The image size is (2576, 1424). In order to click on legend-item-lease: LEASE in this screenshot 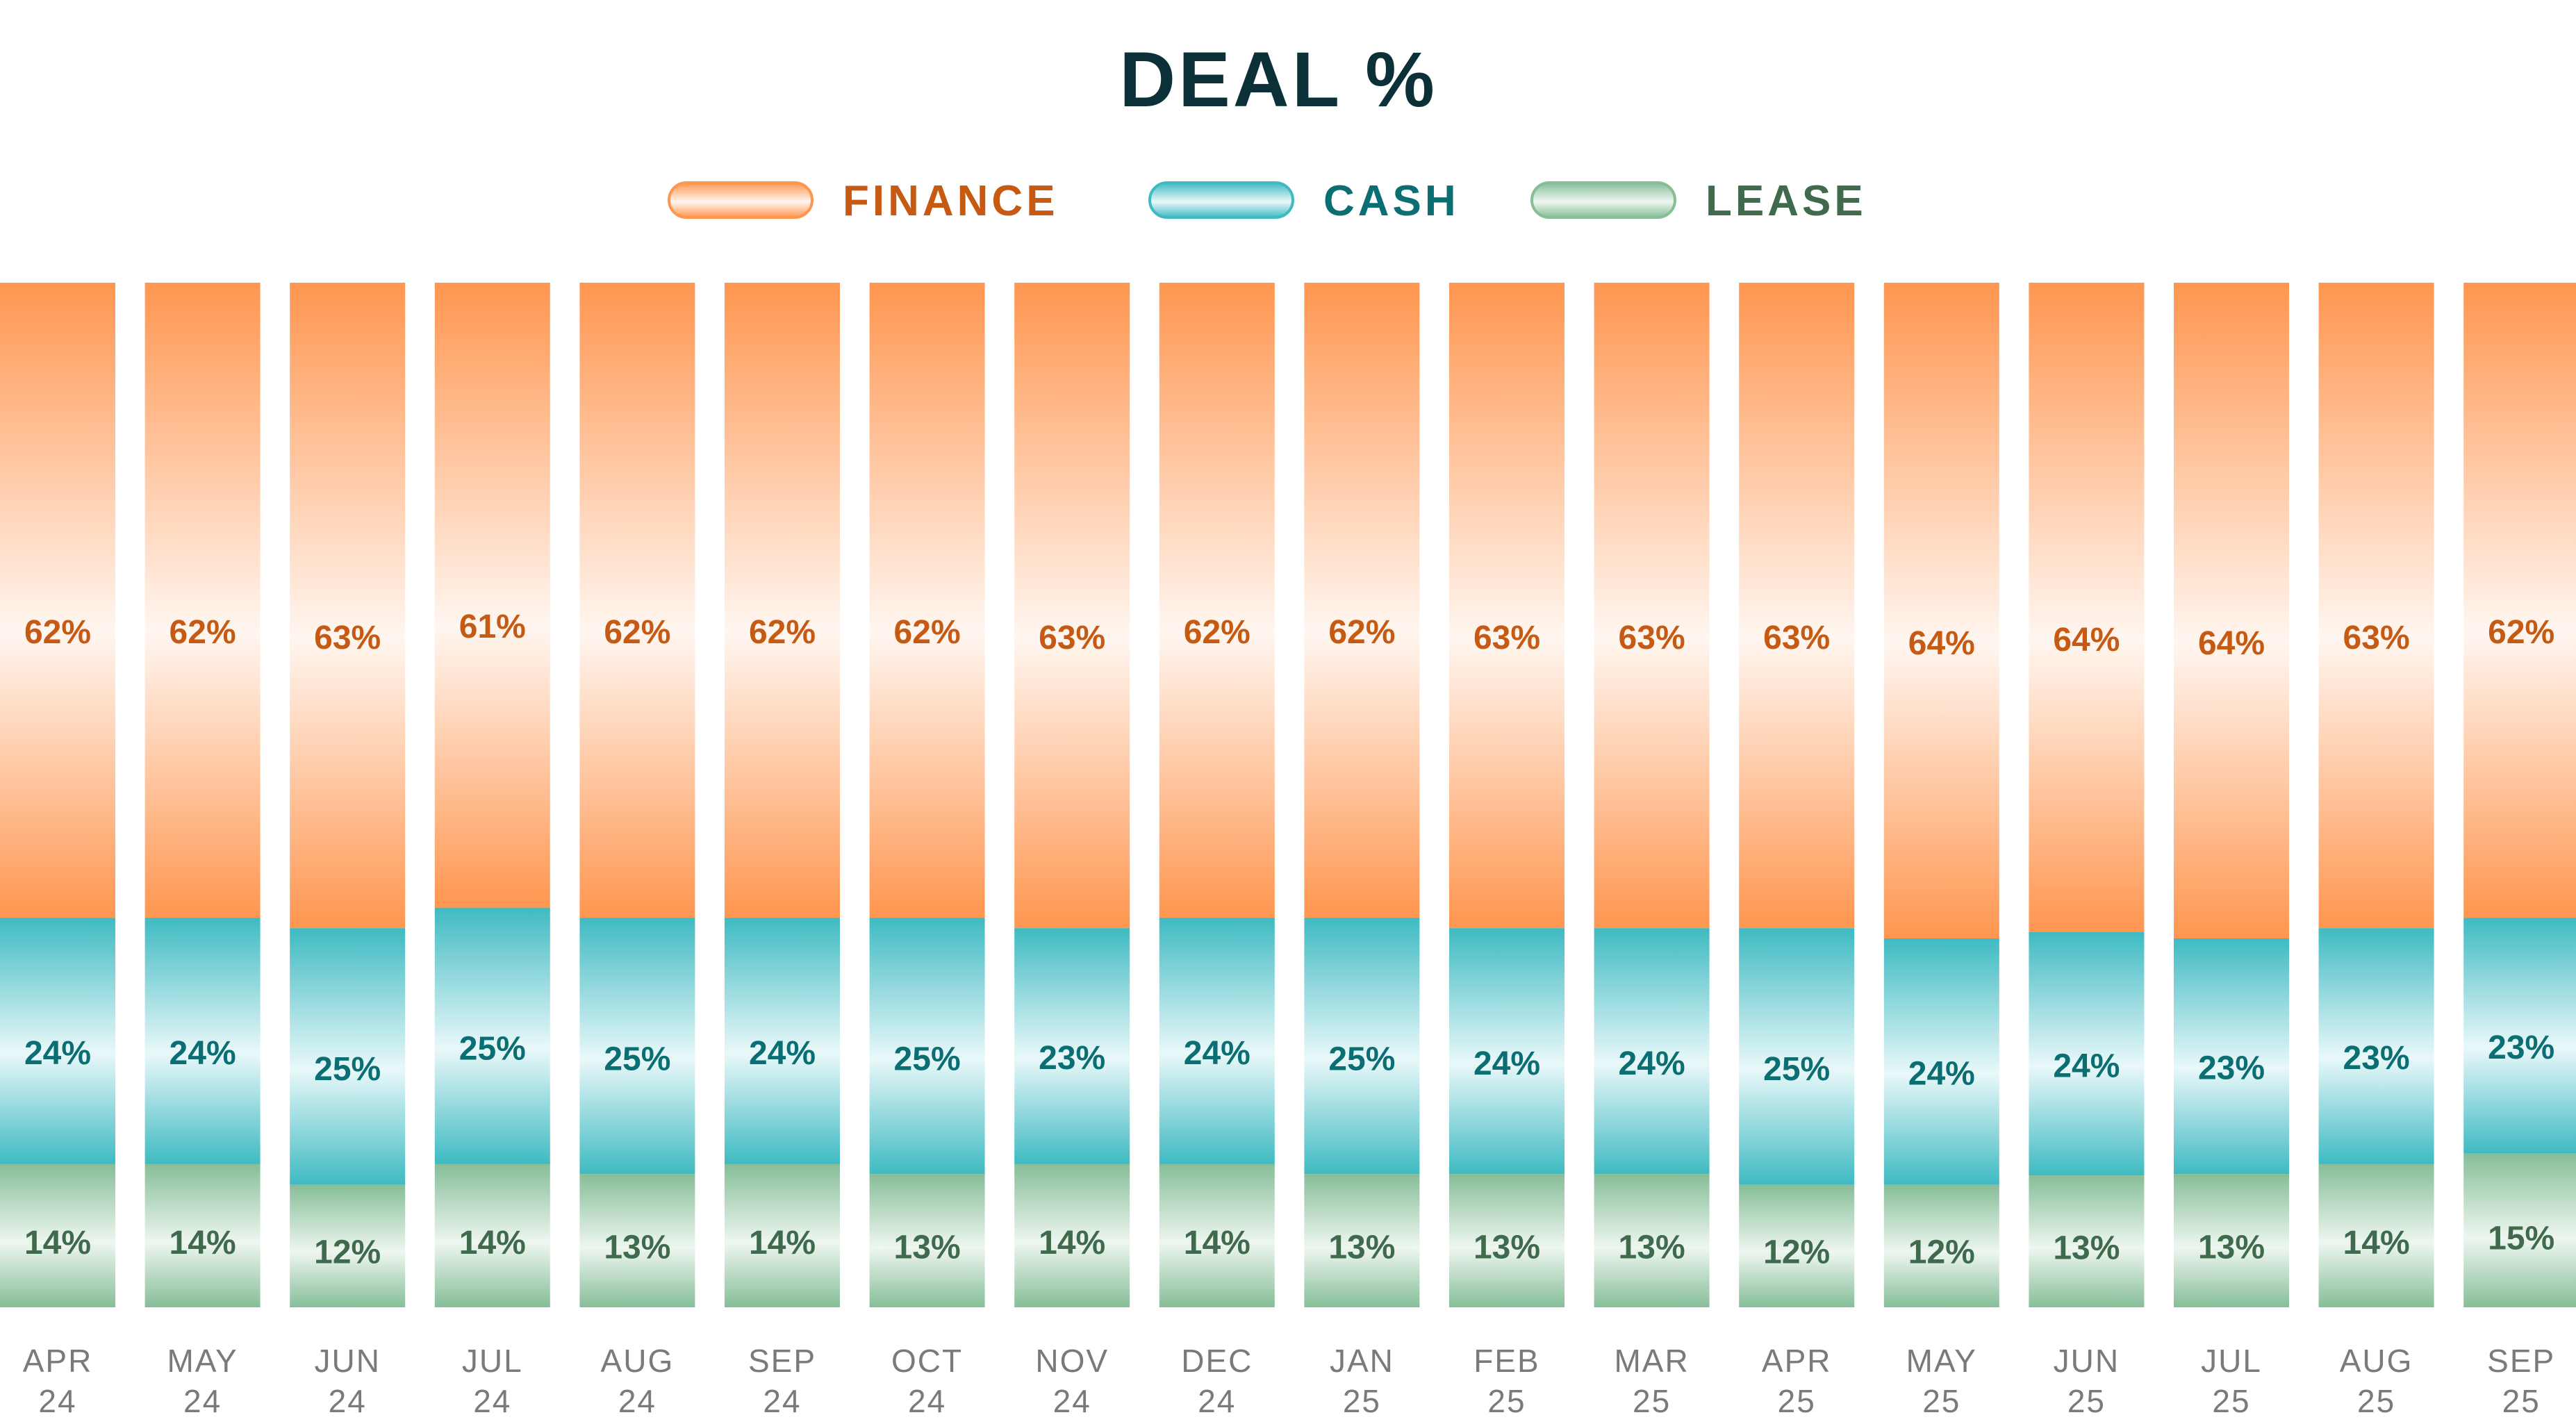, I will do `click(1696, 201)`.